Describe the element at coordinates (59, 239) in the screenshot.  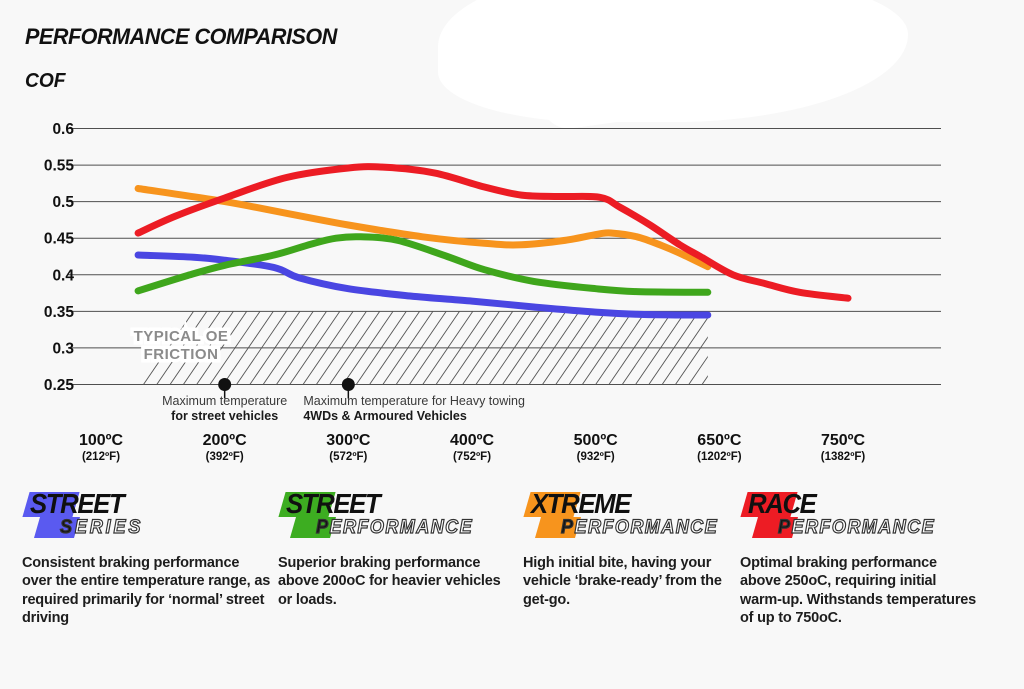
I see `y-tick-label: 0.45` at that location.